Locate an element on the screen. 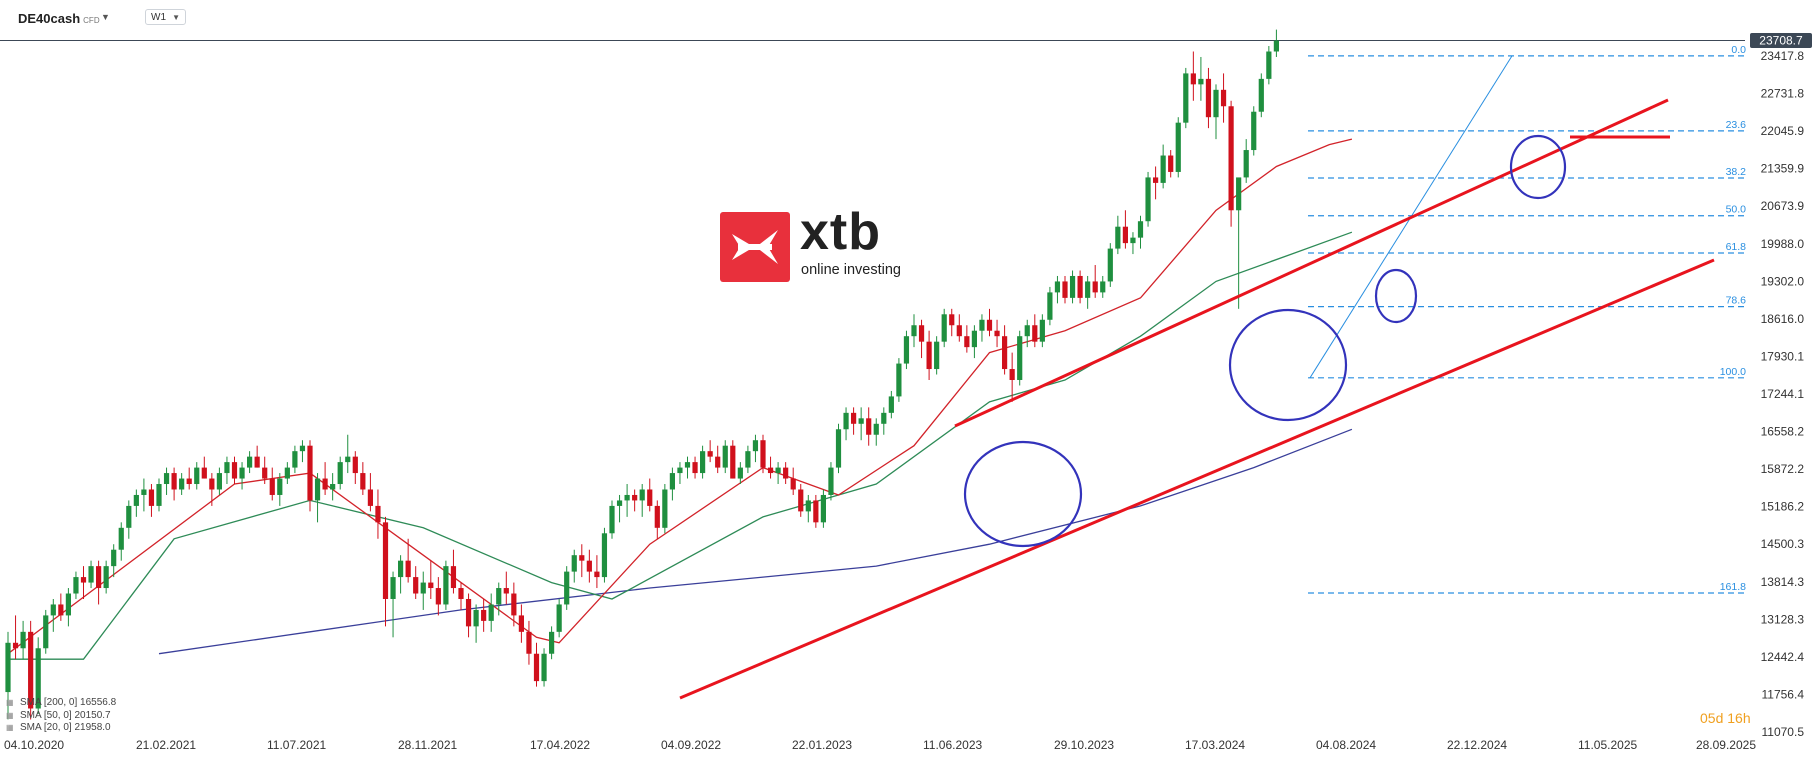  price-tick-label: 13814.3 is located at coordinates (1783, 582).